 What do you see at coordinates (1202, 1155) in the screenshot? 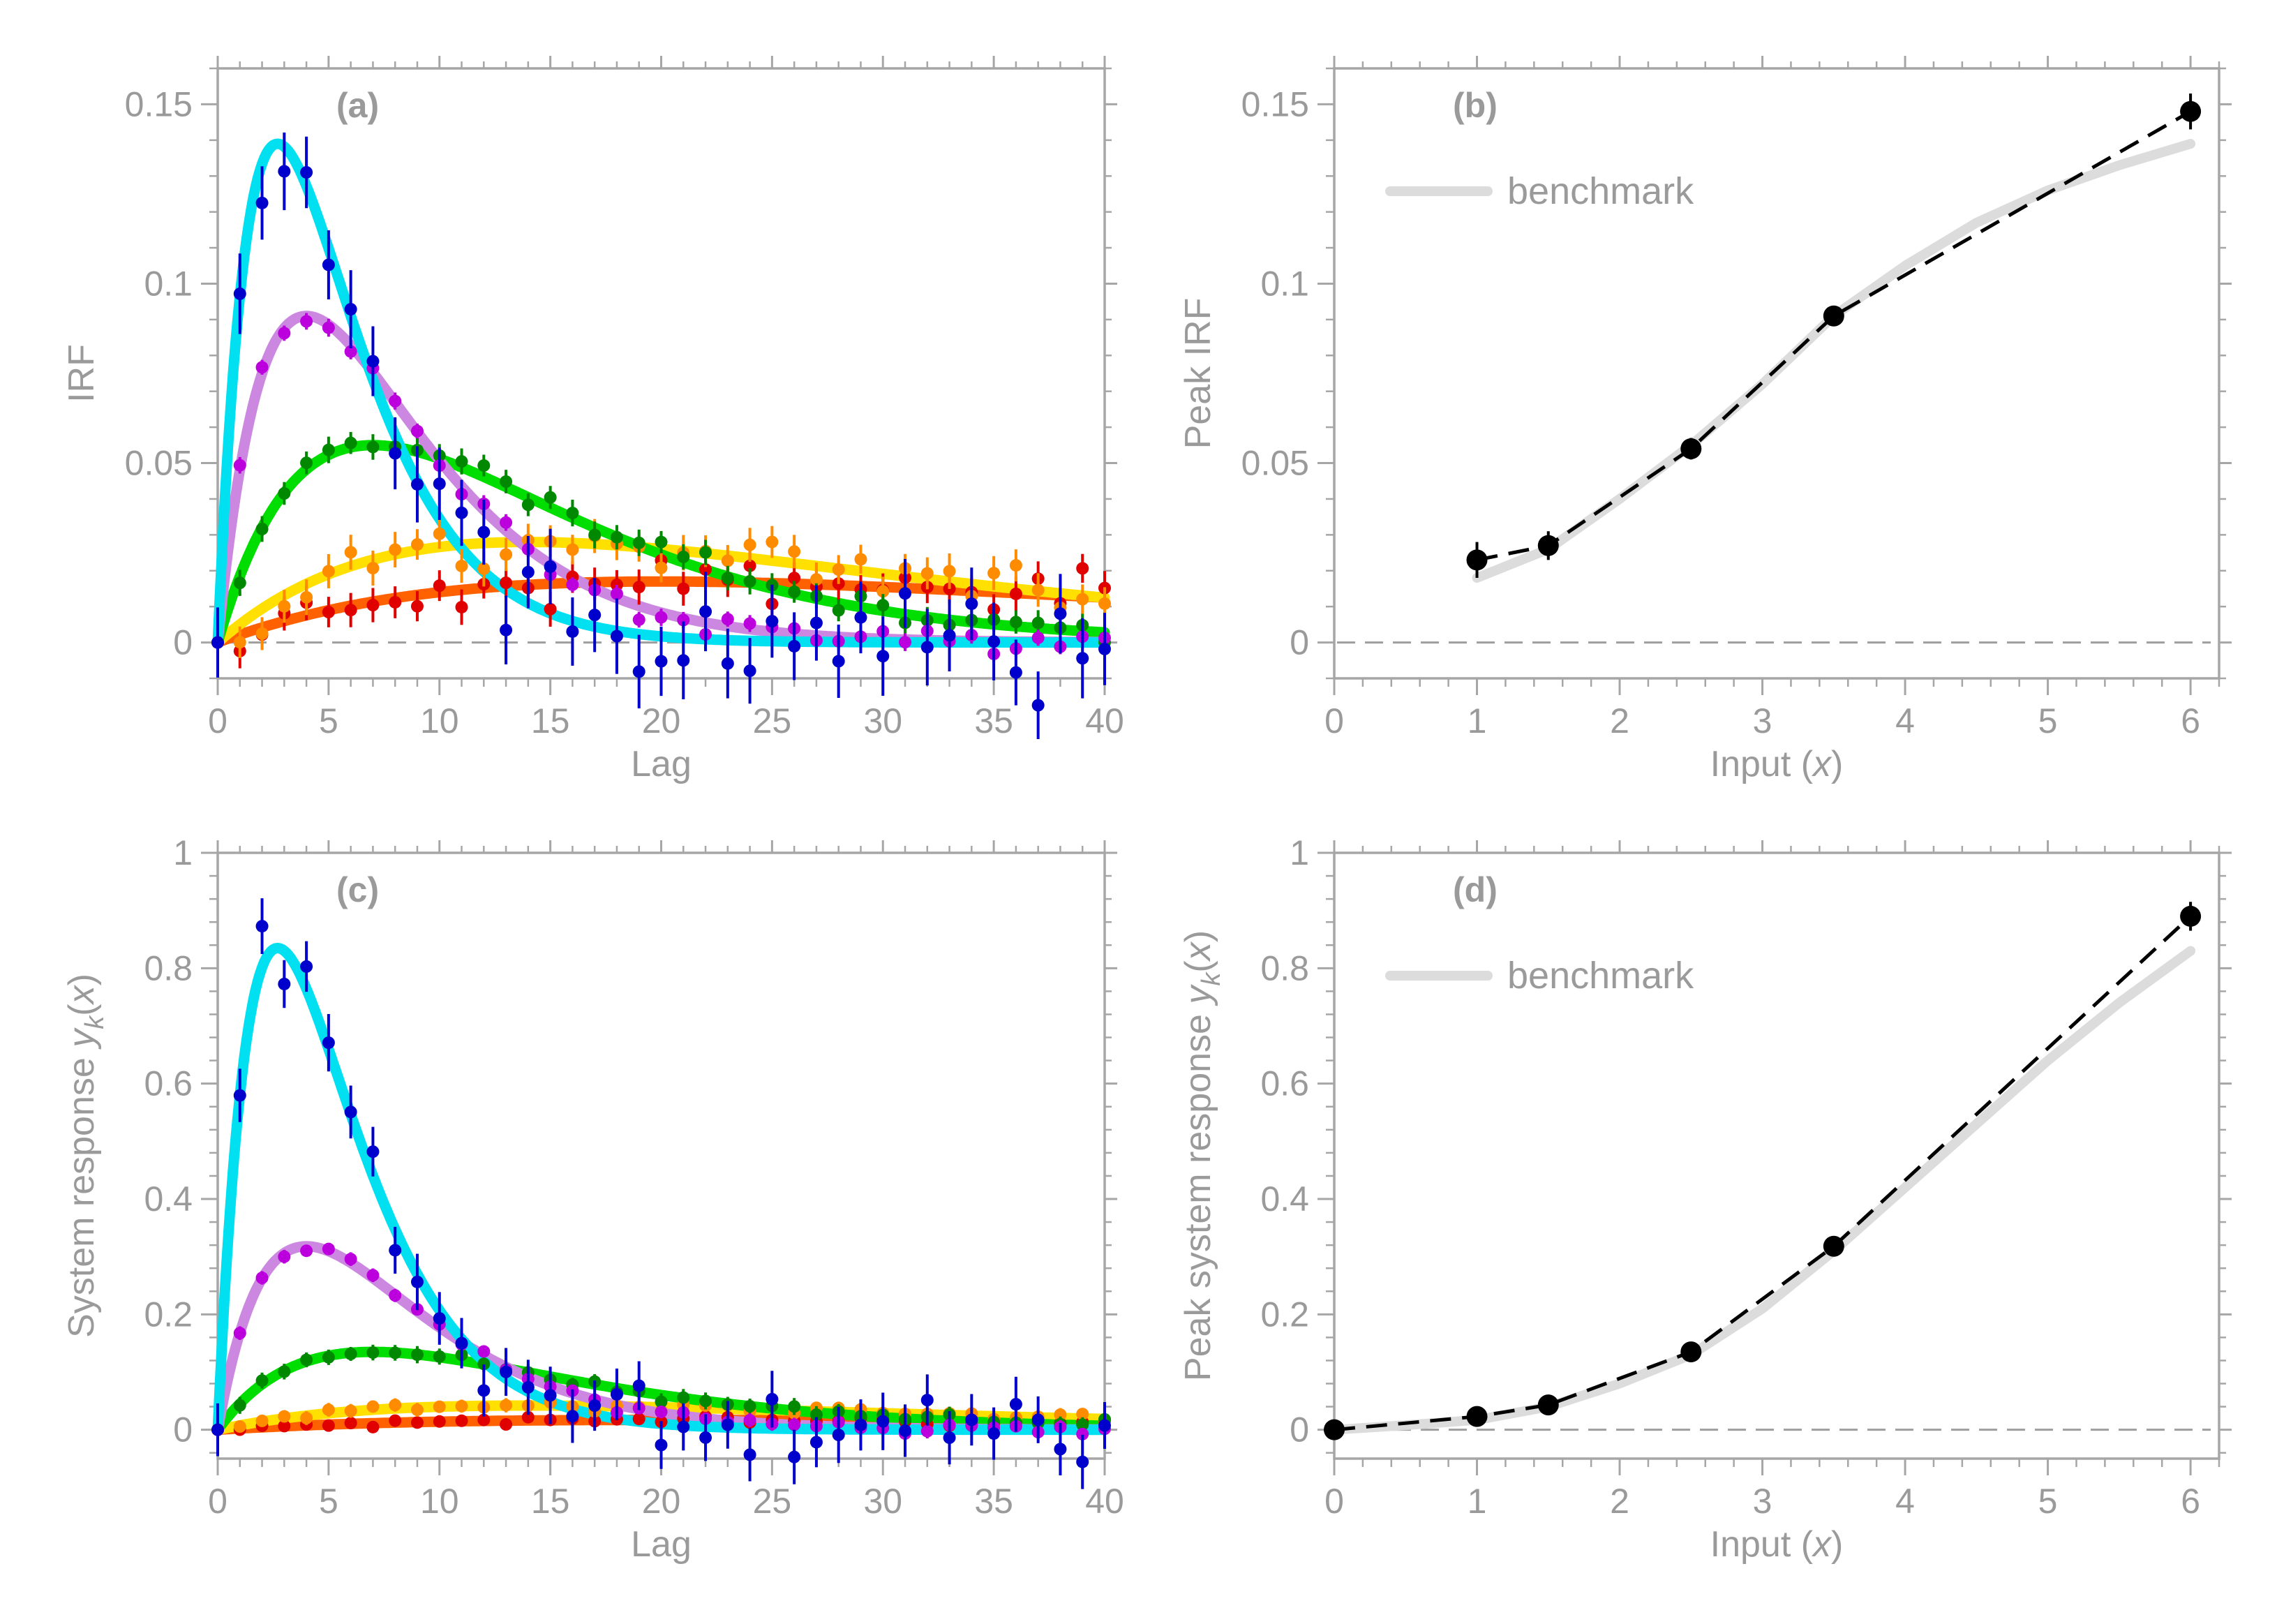
I see `y-axis-label: Peak system response yk(x)` at bounding box center [1202, 1155].